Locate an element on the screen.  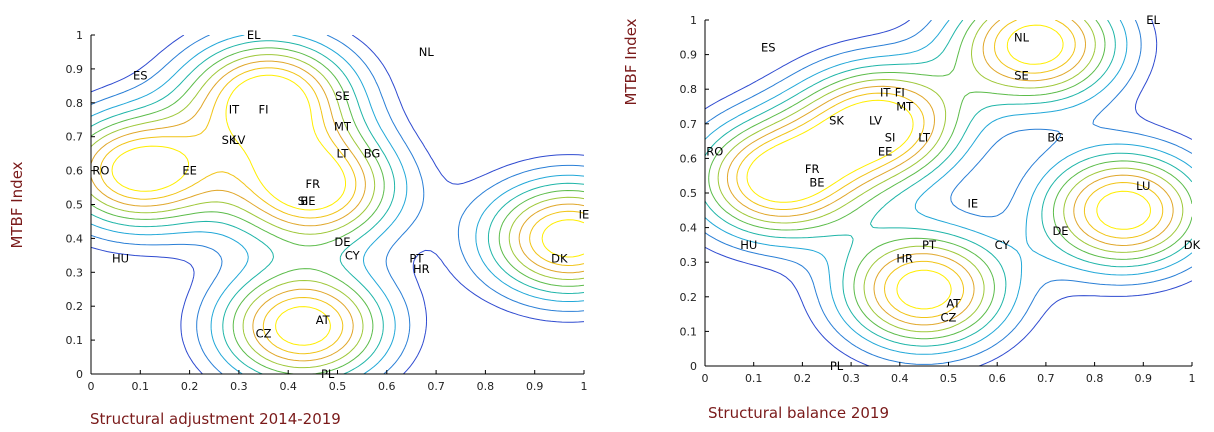
country-label-fi: FI is located at coordinates (264, 110).